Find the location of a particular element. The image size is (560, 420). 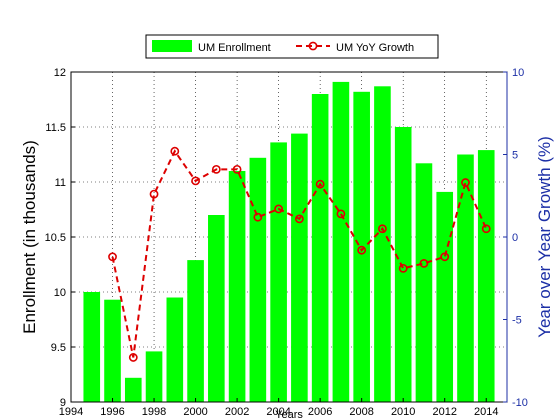

x-tick-label: 1994 is located at coordinates (71, 412).